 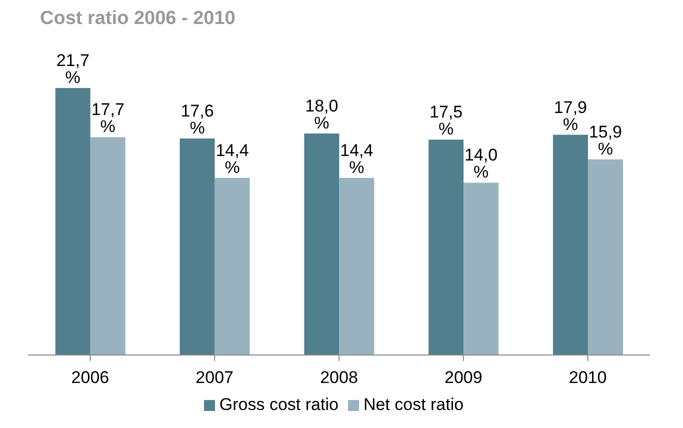 What do you see at coordinates (446, 120) in the screenshot?
I see `data-label: 17,5 %` at bounding box center [446, 120].